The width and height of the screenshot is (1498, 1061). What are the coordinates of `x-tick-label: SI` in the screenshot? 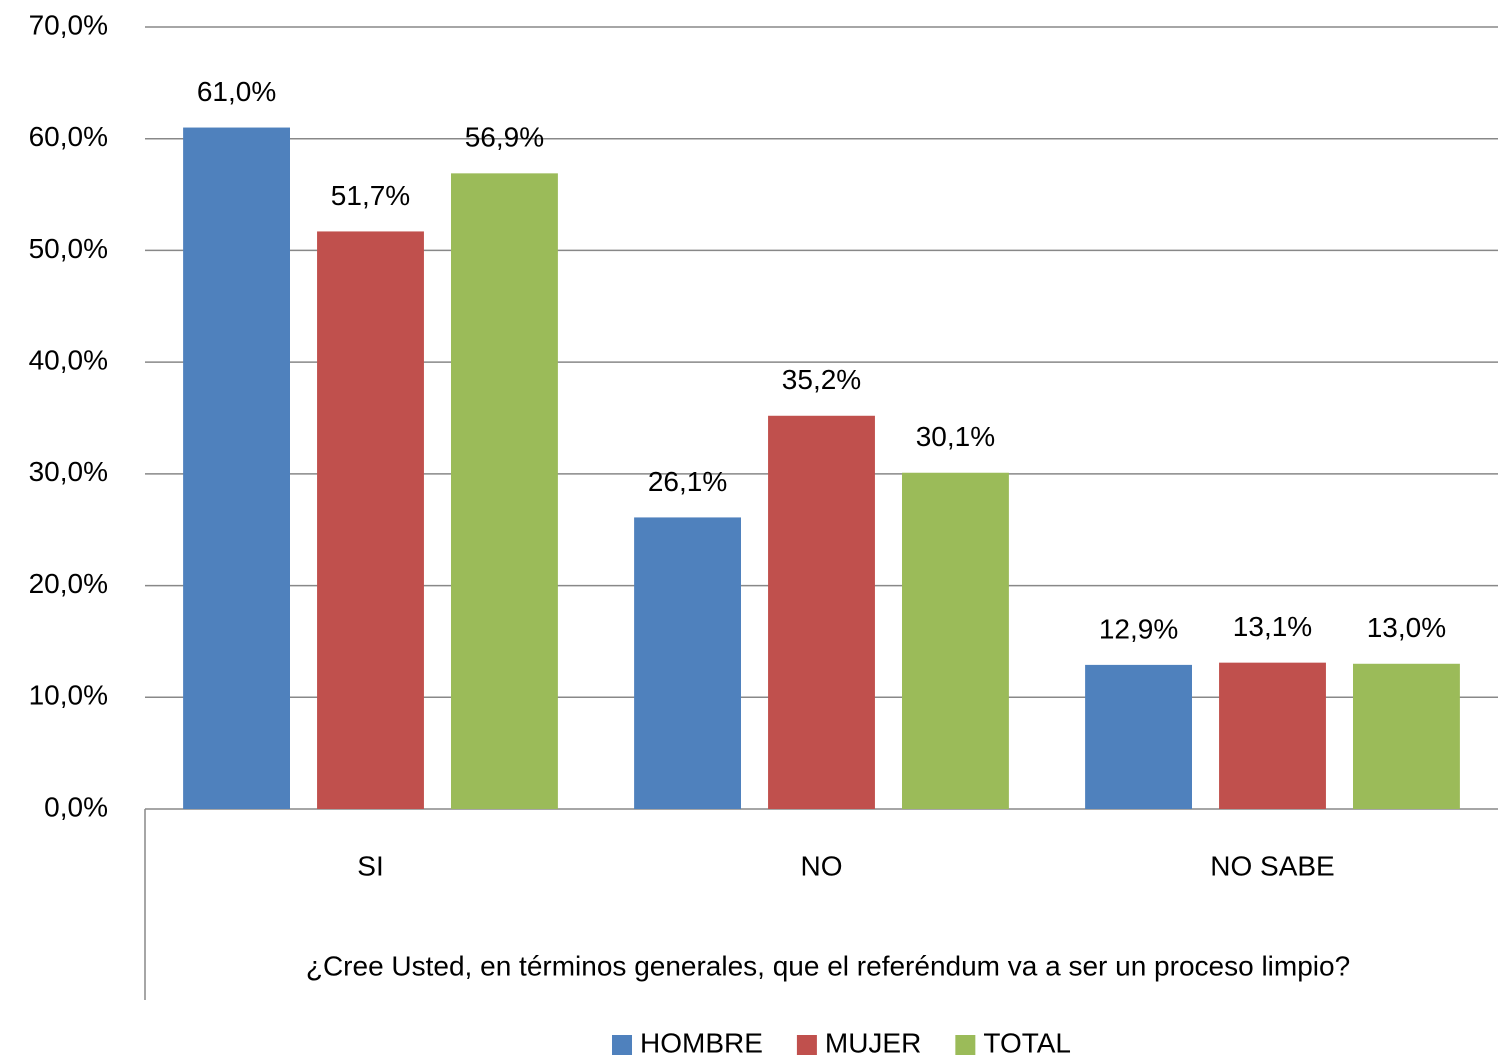 It's located at (370, 865).